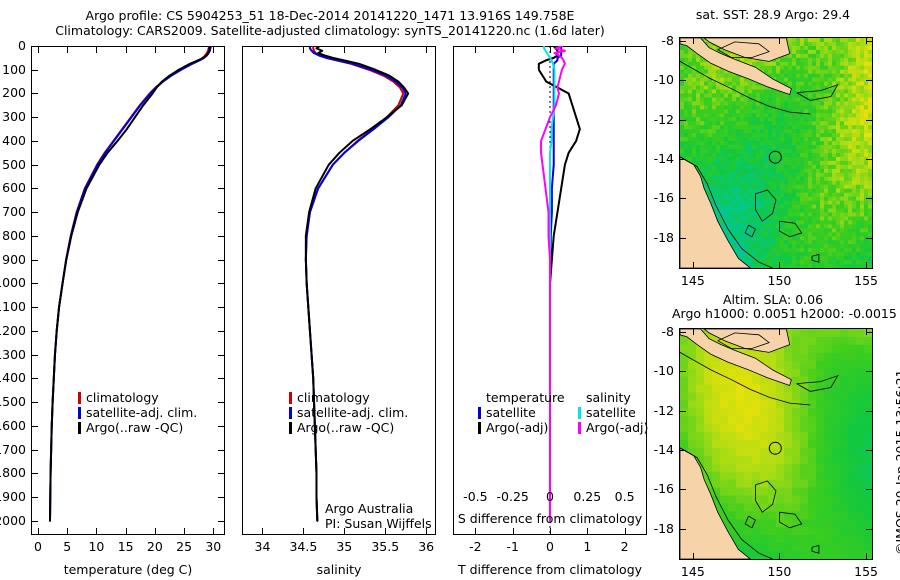 This screenshot has width=900, height=580. What do you see at coordinates (357, 284) in the screenshot?
I see `salinity-profile-plot` at bounding box center [357, 284].